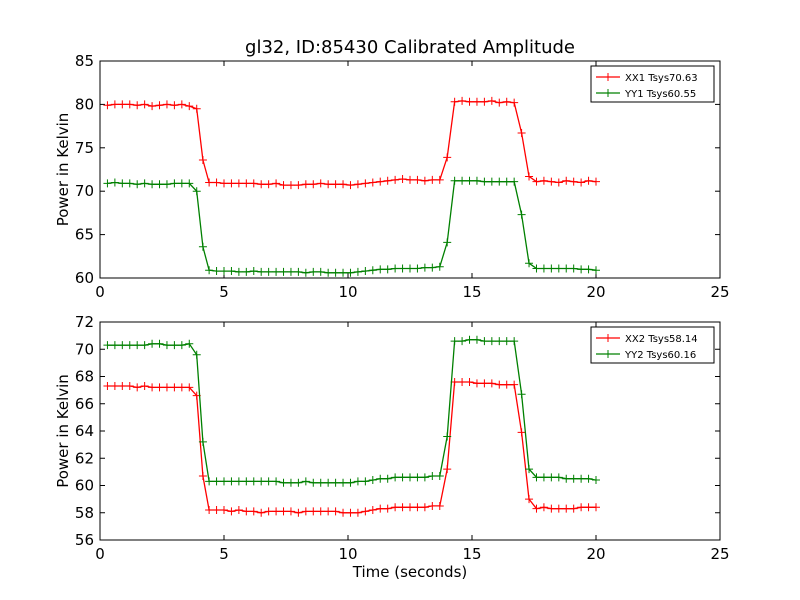 The width and height of the screenshot is (800, 600). What do you see at coordinates (347, 554) in the screenshot?
I see `x-tick-label: 10` at bounding box center [347, 554].